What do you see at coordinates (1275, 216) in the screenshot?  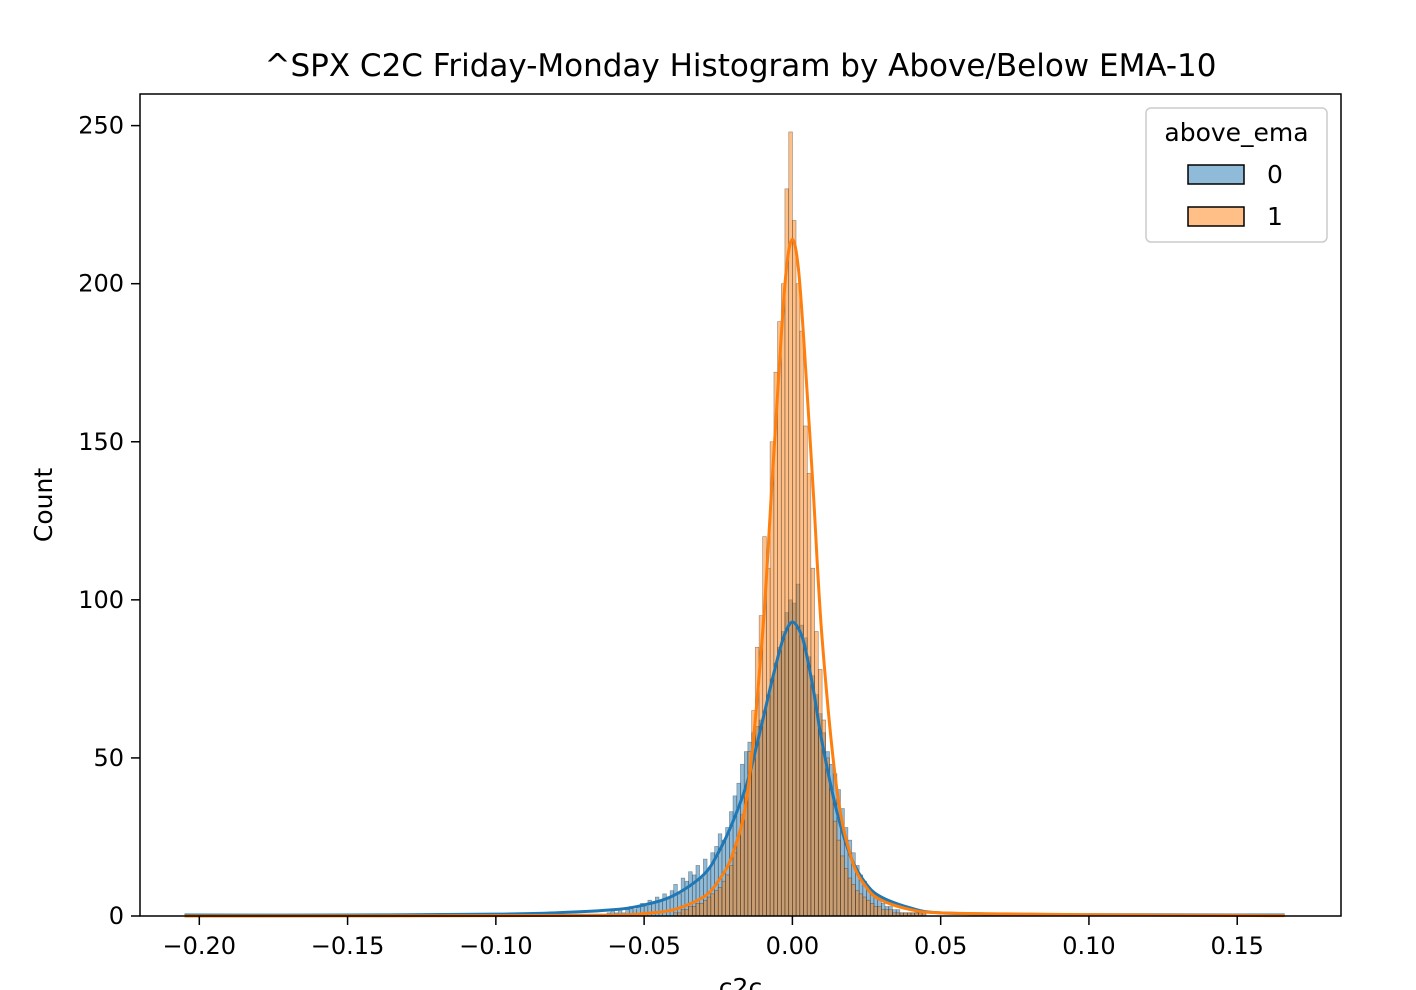 I see `legend-label-1: 1` at bounding box center [1275, 216].